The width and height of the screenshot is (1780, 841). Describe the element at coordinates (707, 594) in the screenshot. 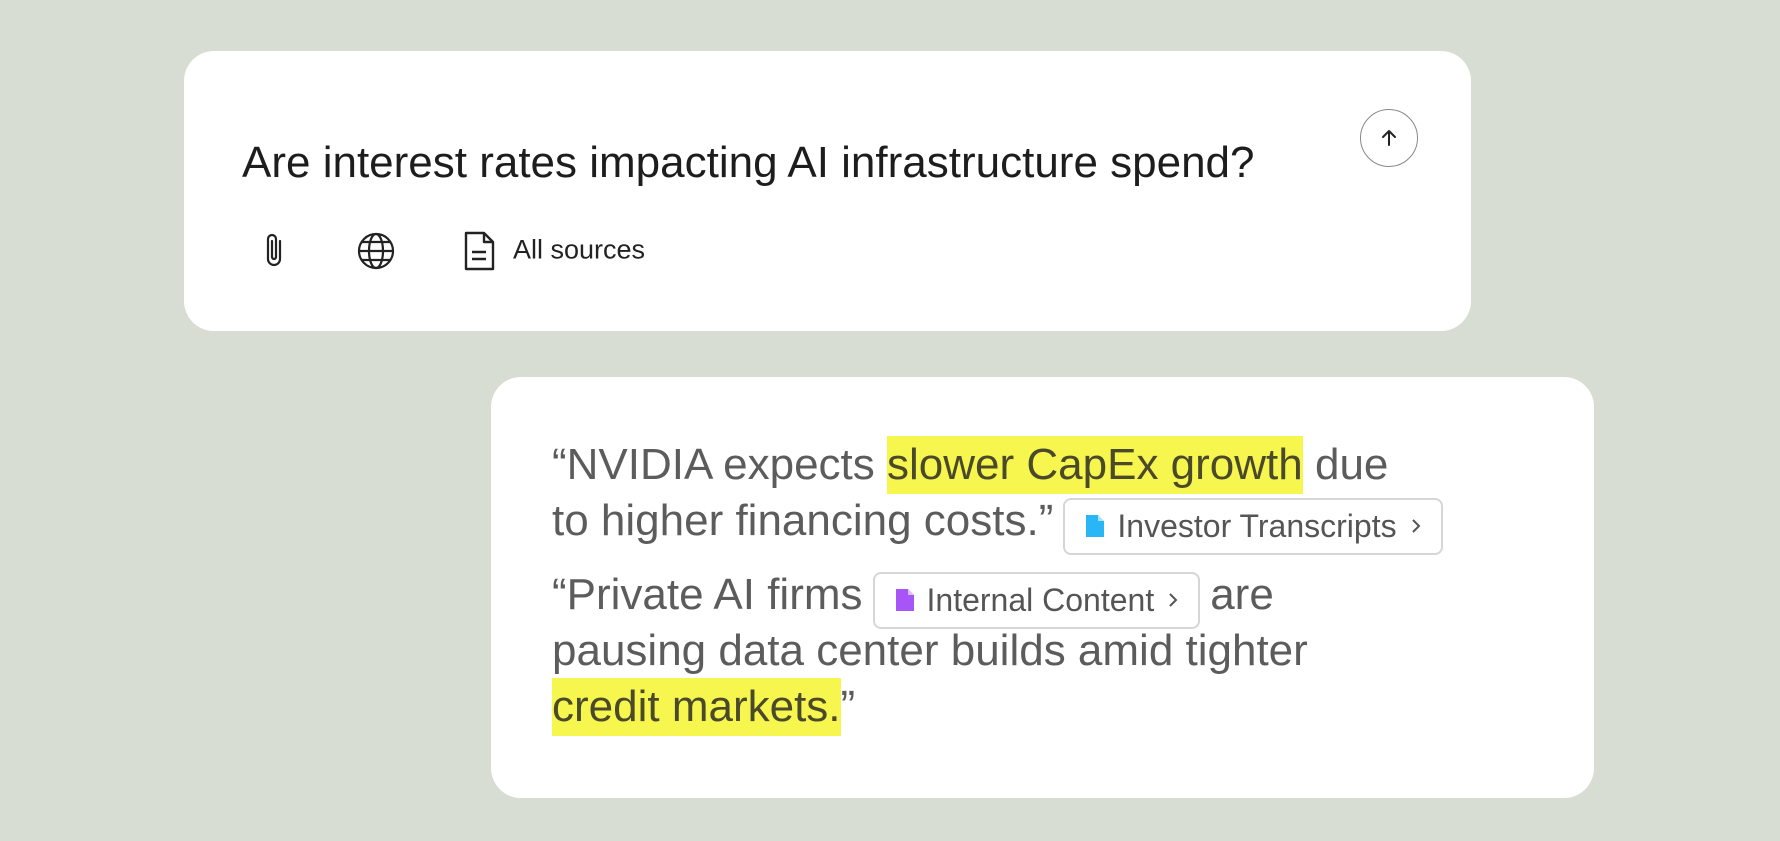

I see `quote-text: “Private AI firms` at that location.